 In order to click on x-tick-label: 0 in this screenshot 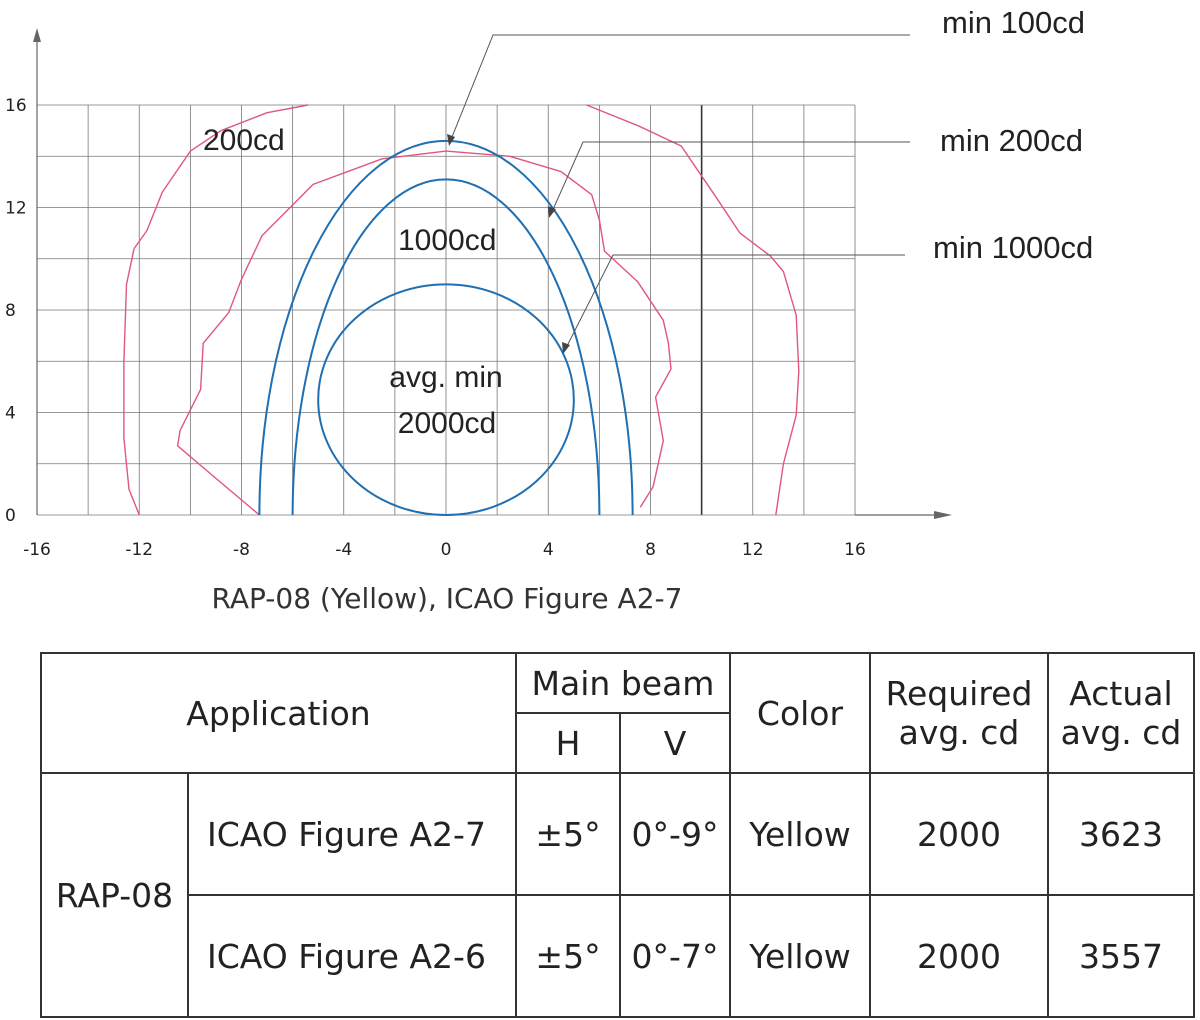, I will do `click(446, 550)`.